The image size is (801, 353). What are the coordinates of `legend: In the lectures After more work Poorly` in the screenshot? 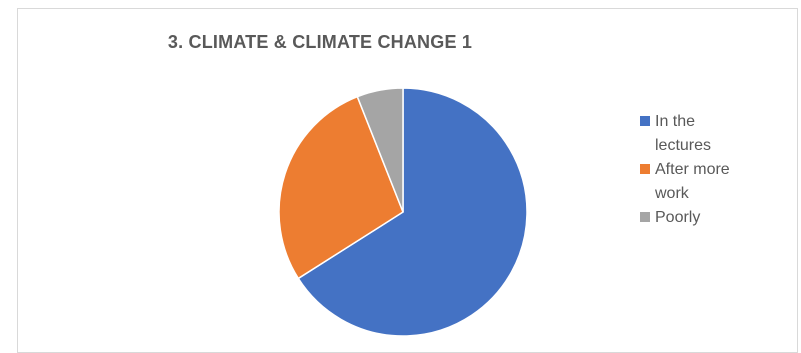 It's located at (710, 170).